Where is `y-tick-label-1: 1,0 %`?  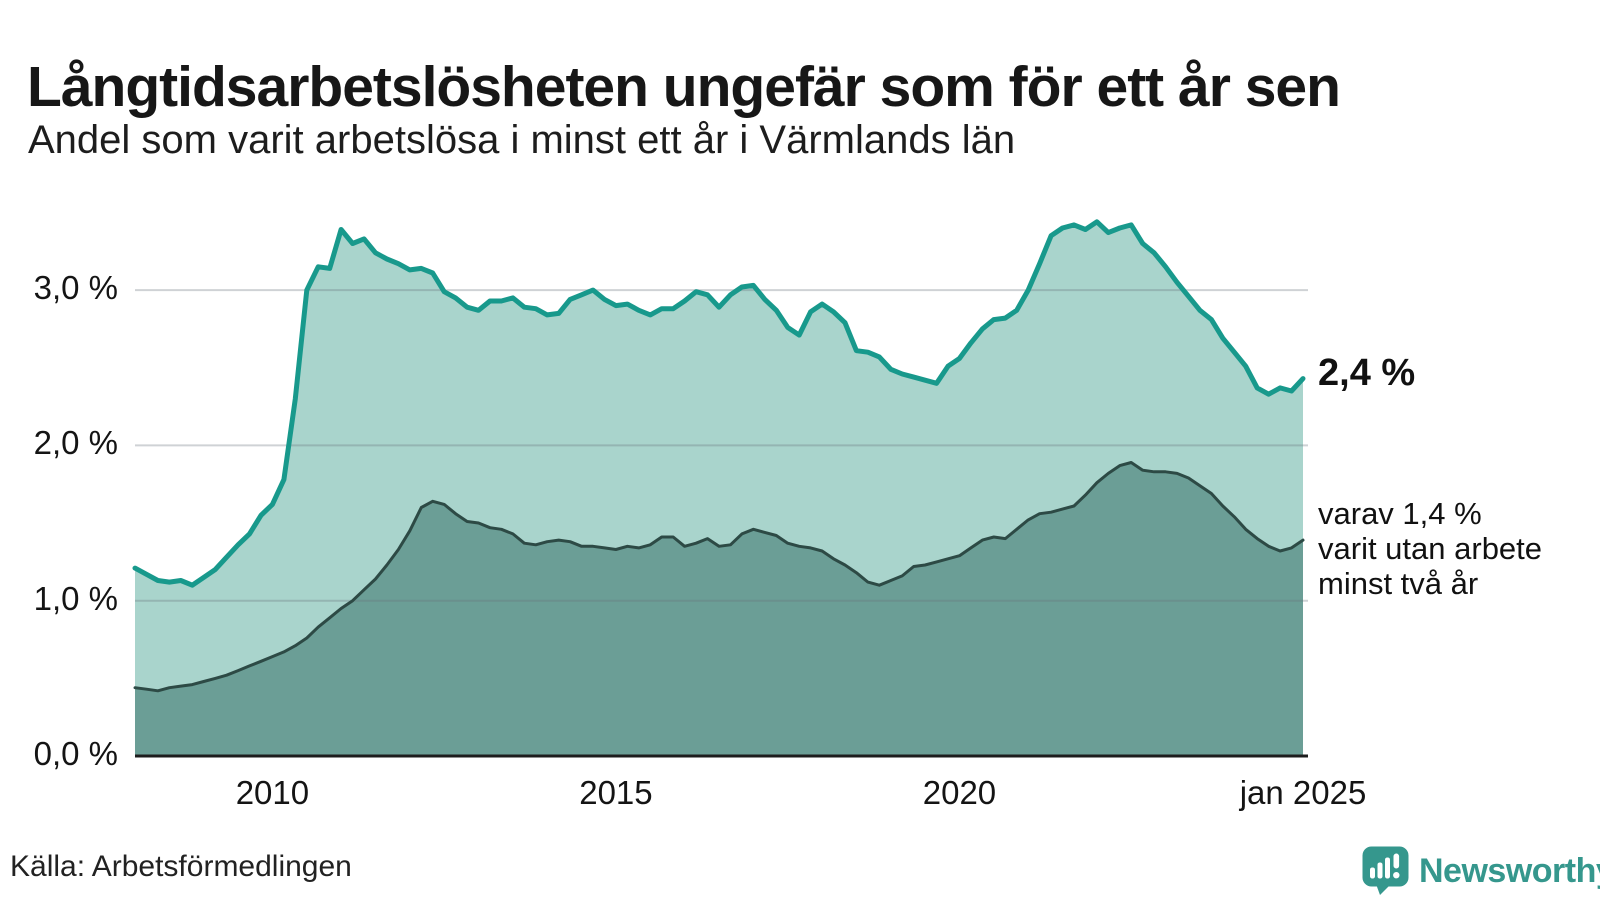 y-tick-label-1: 1,0 % is located at coordinates (75, 598).